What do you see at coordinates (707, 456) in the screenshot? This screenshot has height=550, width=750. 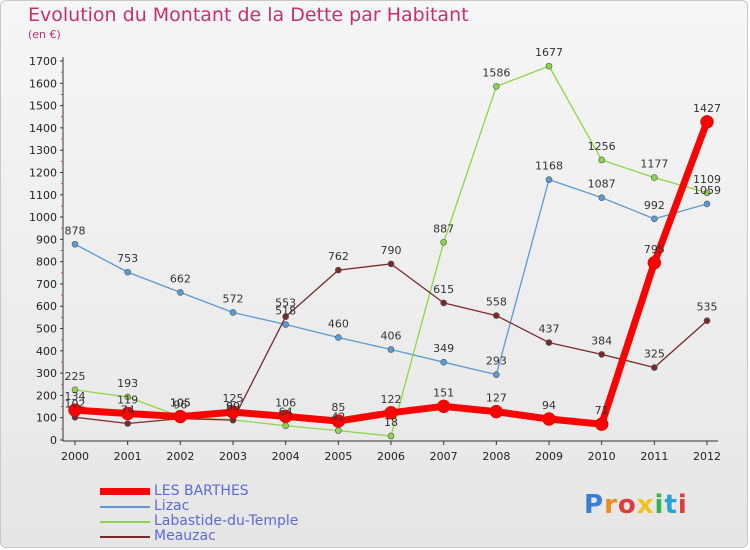 I see `x-tick-label: 2012` at bounding box center [707, 456].